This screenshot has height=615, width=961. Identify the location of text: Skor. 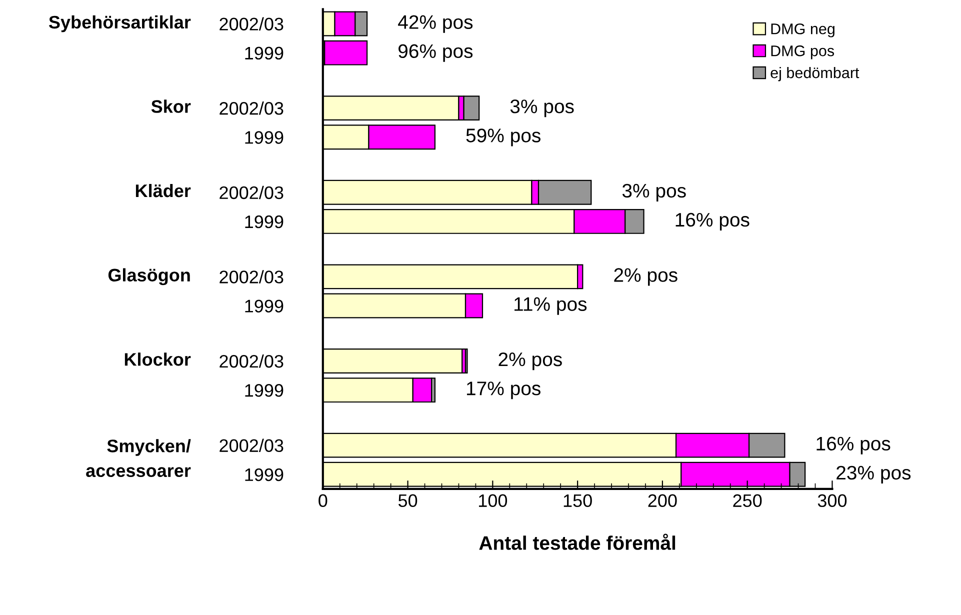
(171, 106).